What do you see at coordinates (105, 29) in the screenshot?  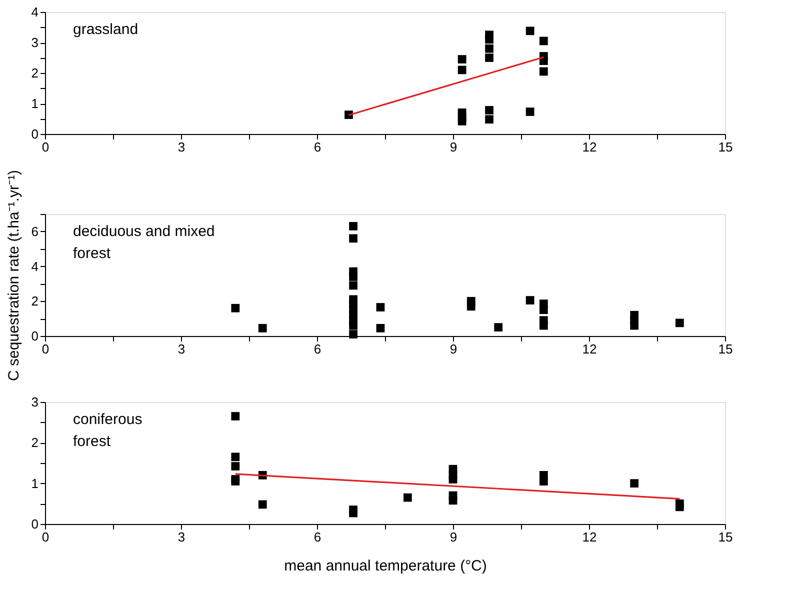 I see `annotation: grassland` at bounding box center [105, 29].